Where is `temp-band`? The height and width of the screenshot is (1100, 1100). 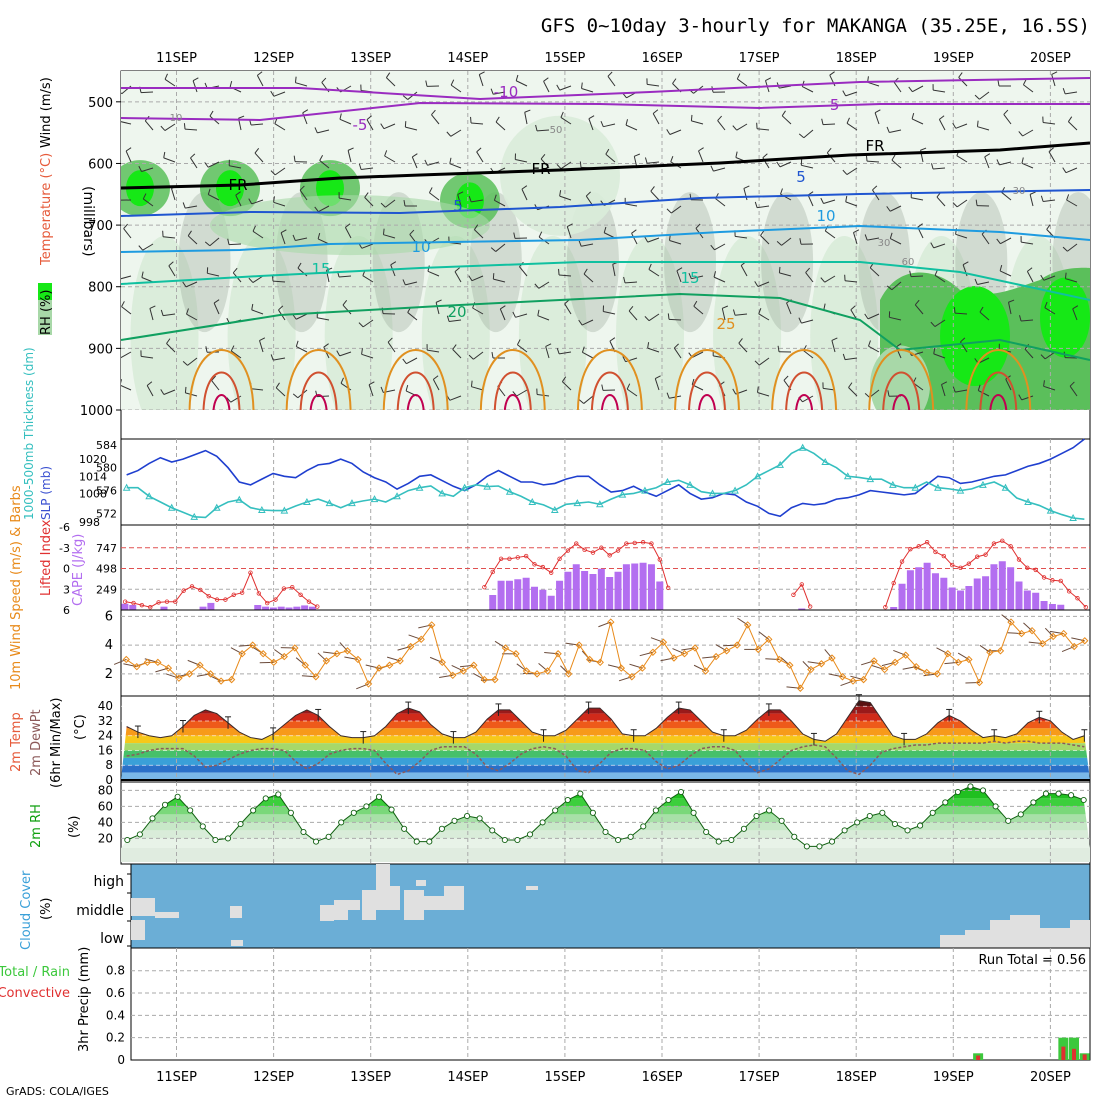 temp-band is located at coordinates (605, 732).